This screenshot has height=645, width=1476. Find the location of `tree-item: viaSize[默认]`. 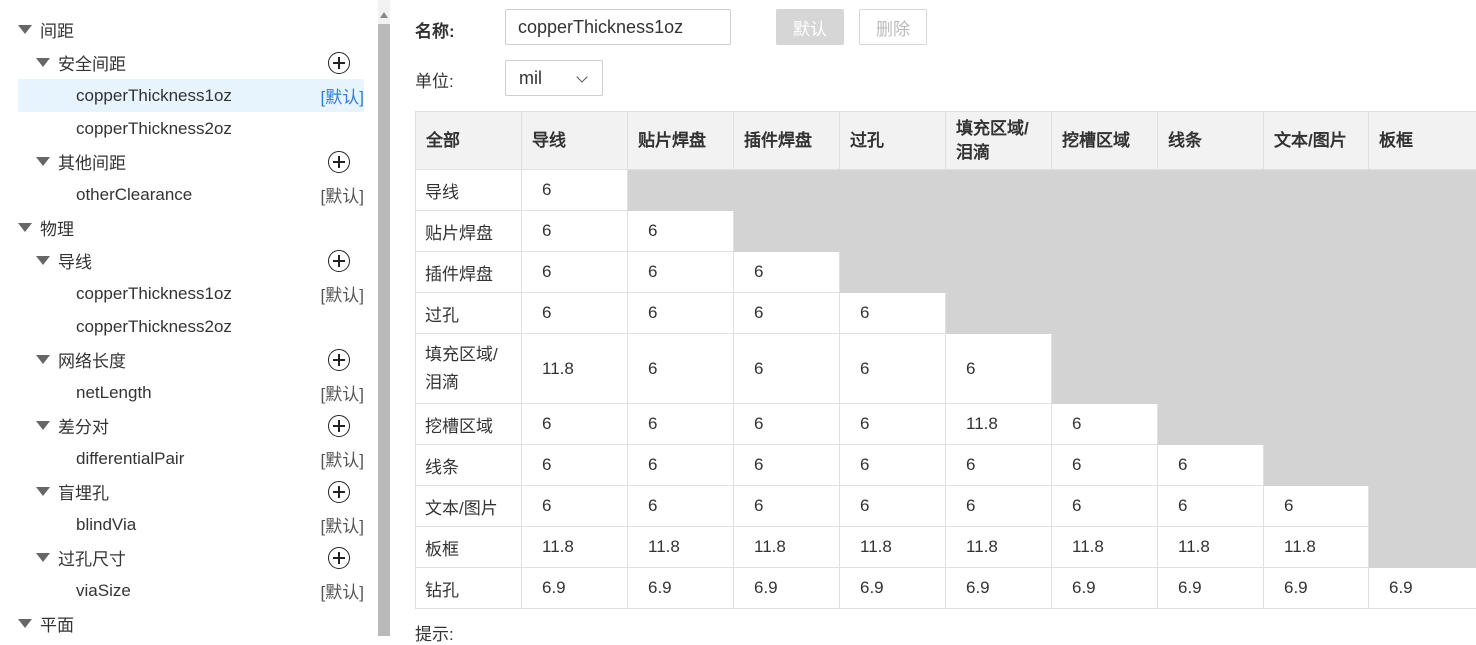

tree-item: viaSize[默认] is located at coordinates (191, 590).